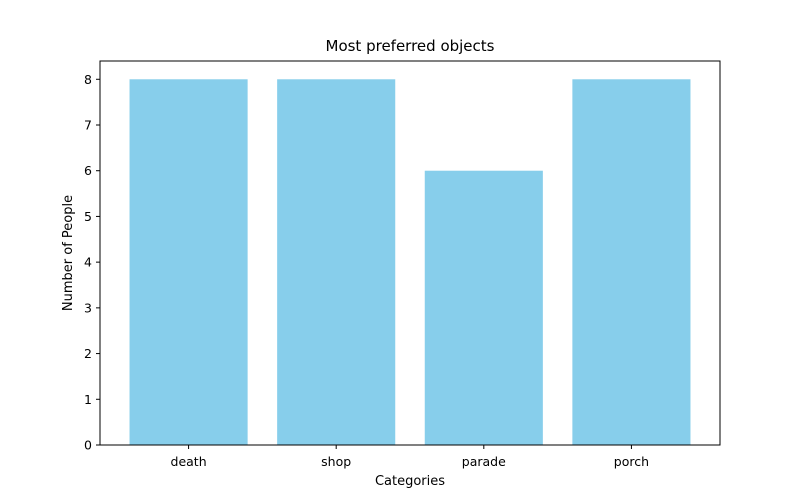  I want to click on bar-shop, so click(336, 262).